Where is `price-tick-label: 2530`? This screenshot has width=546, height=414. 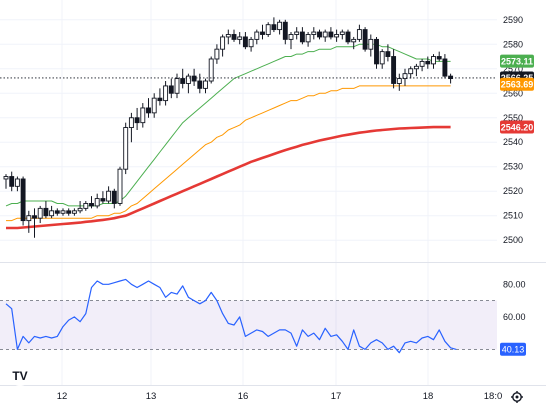
price-tick-label: 2530 is located at coordinates (513, 167).